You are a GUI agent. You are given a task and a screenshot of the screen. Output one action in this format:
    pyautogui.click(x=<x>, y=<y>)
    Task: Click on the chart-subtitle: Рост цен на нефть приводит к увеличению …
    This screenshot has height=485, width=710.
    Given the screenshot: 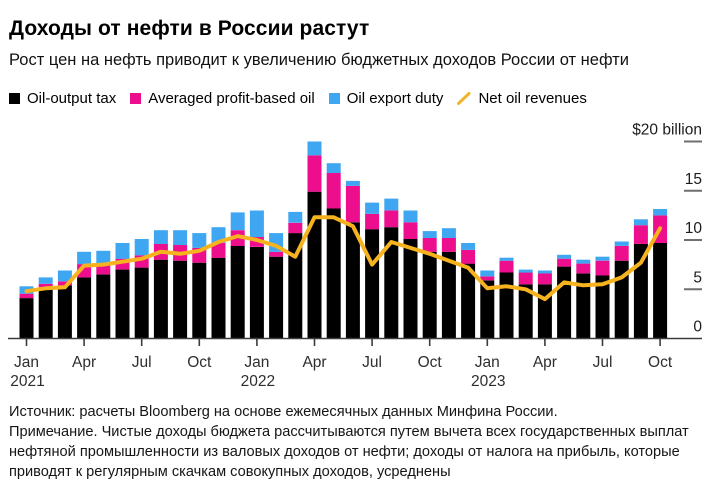 What is the action you would take?
    pyautogui.click(x=319, y=59)
    